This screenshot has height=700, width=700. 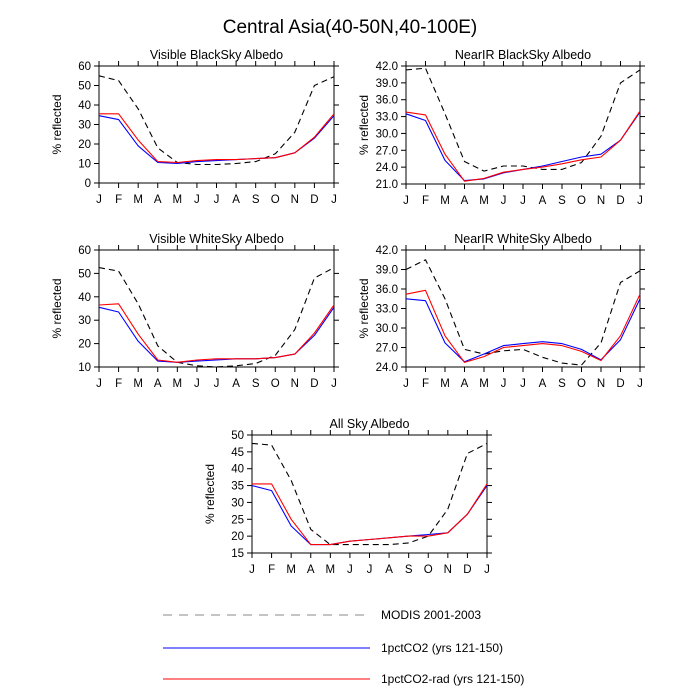 What do you see at coordinates (216, 55) in the screenshot?
I see `panel-title: Visible BlackSky Albedo` at bounding box center [216, 55].